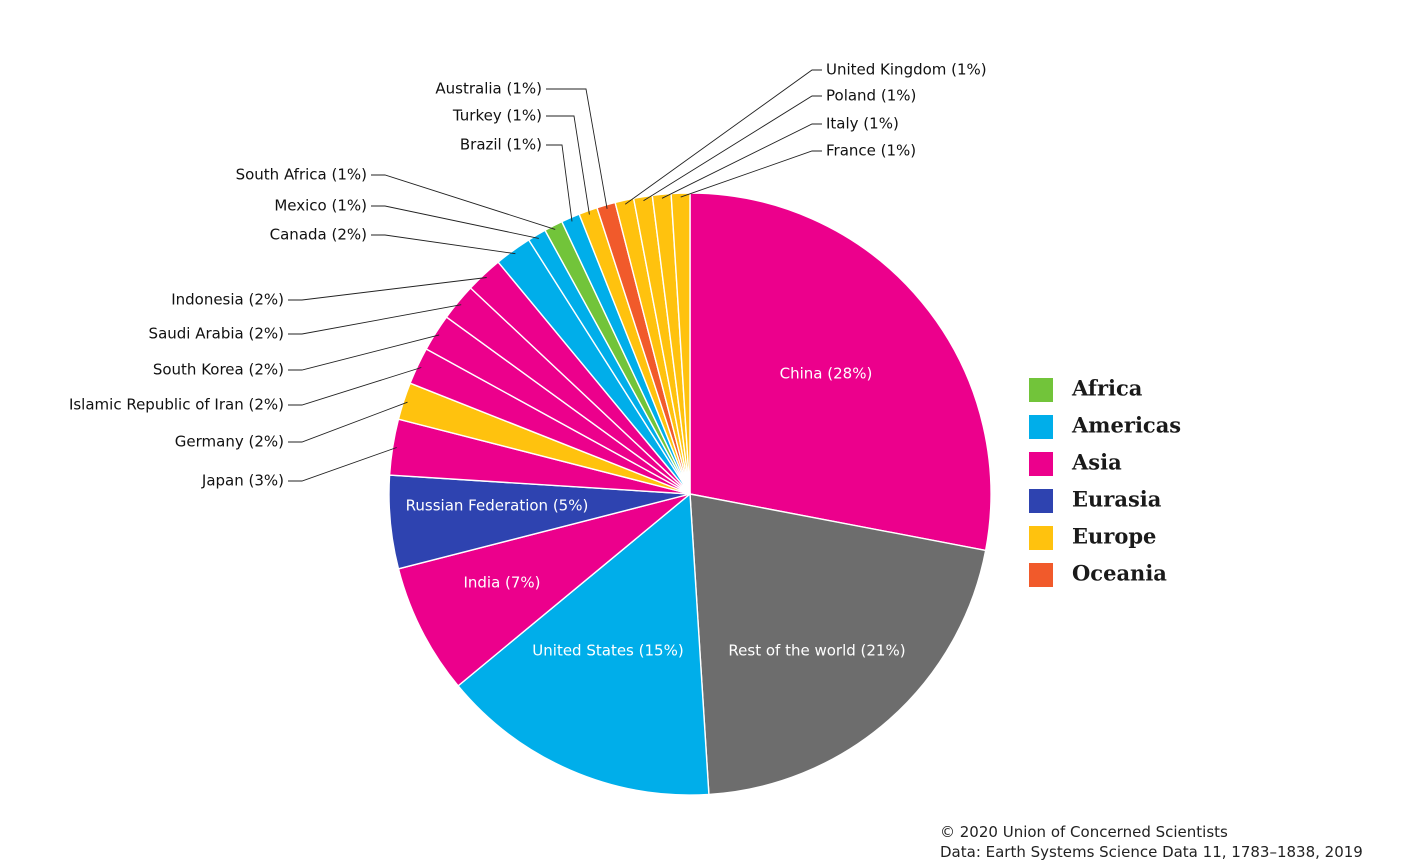 The width and height of the screenshot is (1426, 860). What do you see at coordinates (906, 70) in the screenshot?
I see `slice-label-united-kingdom: United Kingdom (1%)` at bounding box center [906, 70].